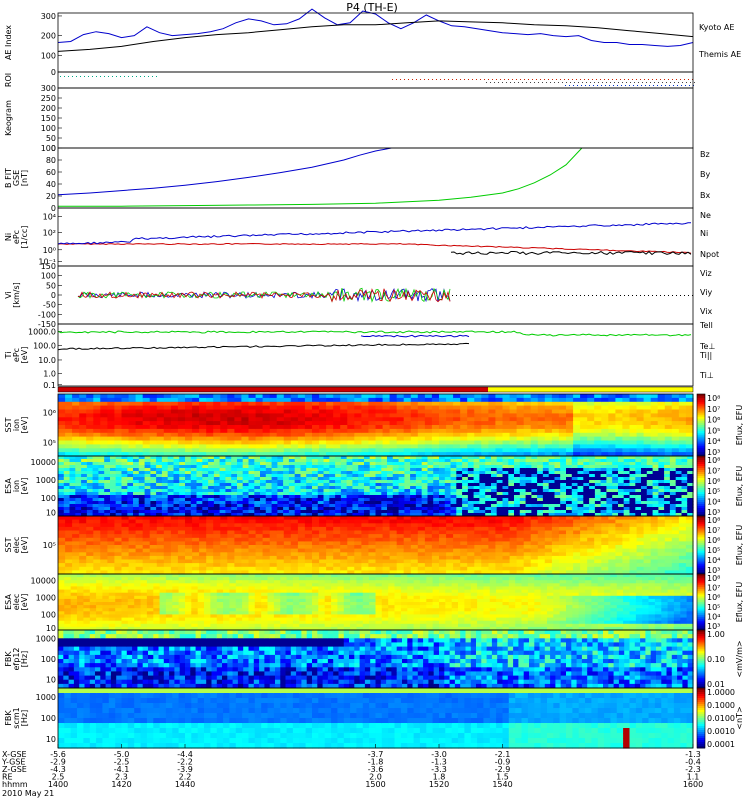  What do you see at coordinates (704, 233) in the screenshot?
I see `legend-n-1: Ni` at bounding box center [704, 233].